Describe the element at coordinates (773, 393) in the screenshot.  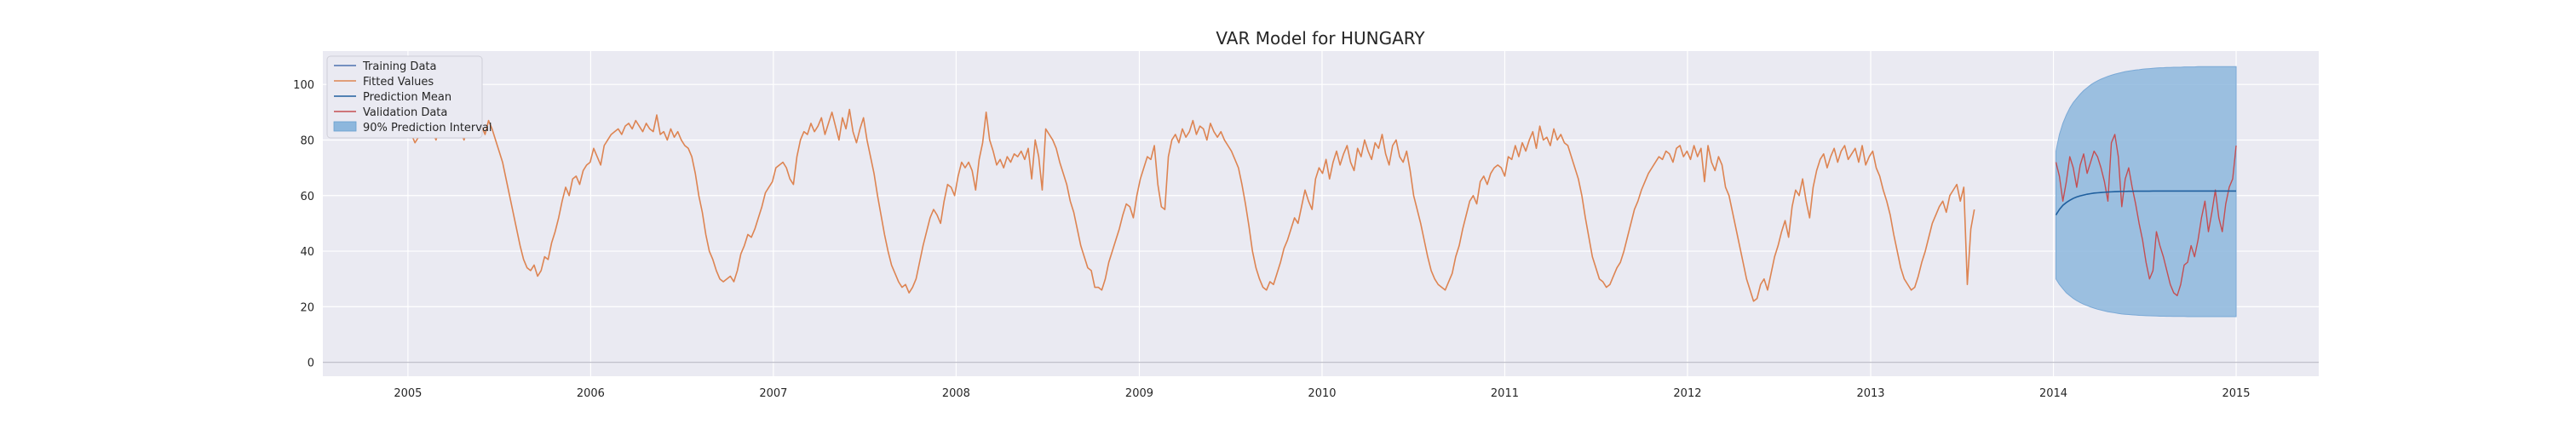
I see `x-tick-label: 2007` at that location.